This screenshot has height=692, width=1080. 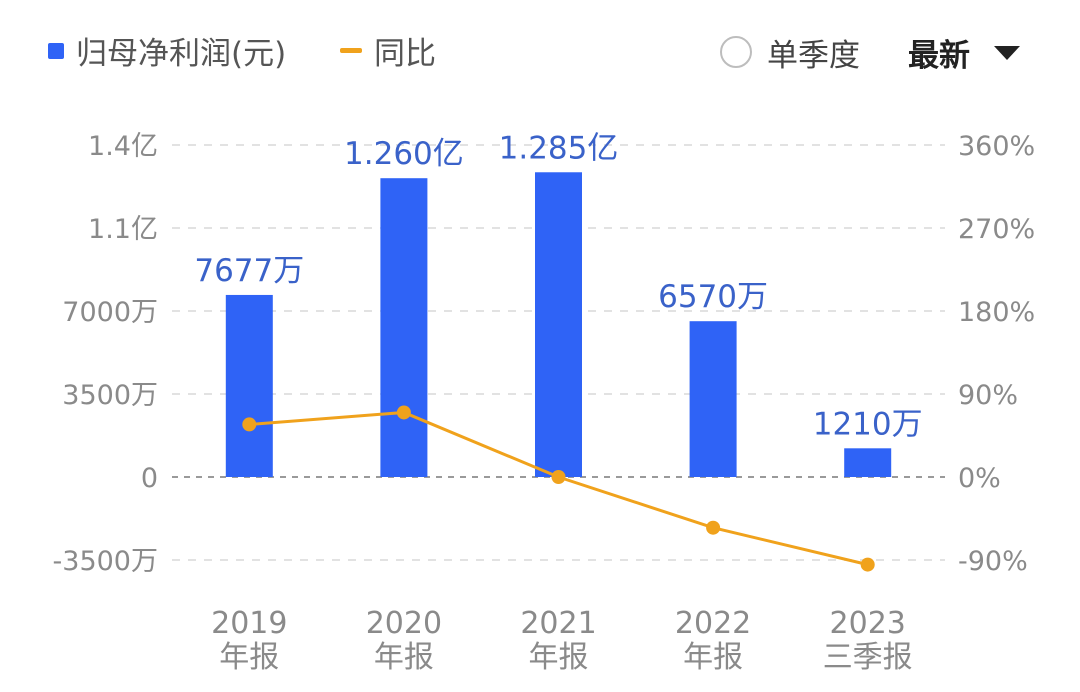 I want to click on category-report-label: 三季报, so click(x=868, y=657).